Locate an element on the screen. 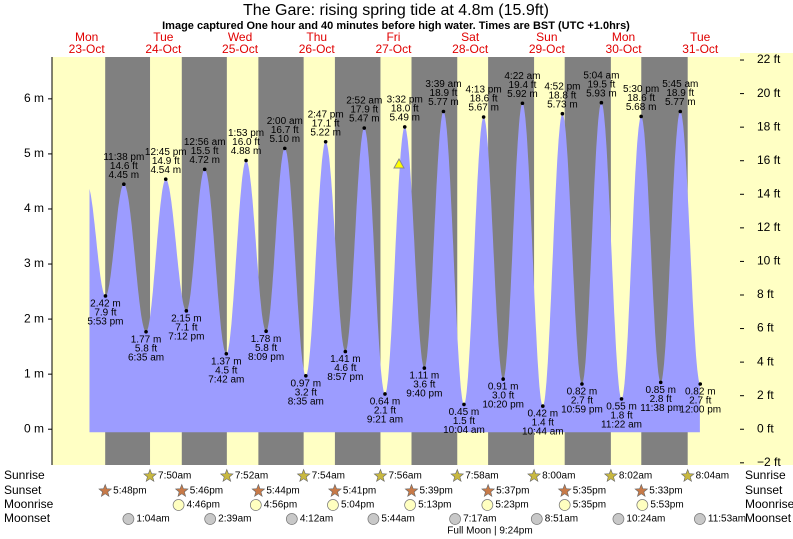  y-tick-label: 2 m is located at coordinates (34, 318).